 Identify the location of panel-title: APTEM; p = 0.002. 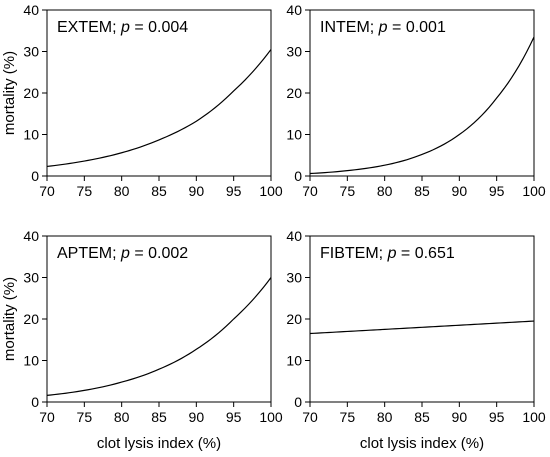
(122, 253).